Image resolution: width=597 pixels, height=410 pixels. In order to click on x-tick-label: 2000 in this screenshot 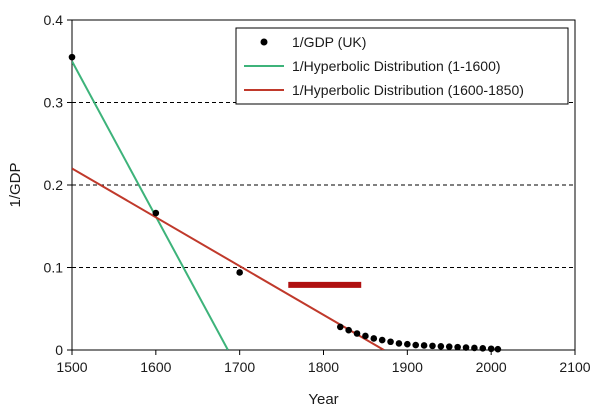, I will do `click(491, 367)`.